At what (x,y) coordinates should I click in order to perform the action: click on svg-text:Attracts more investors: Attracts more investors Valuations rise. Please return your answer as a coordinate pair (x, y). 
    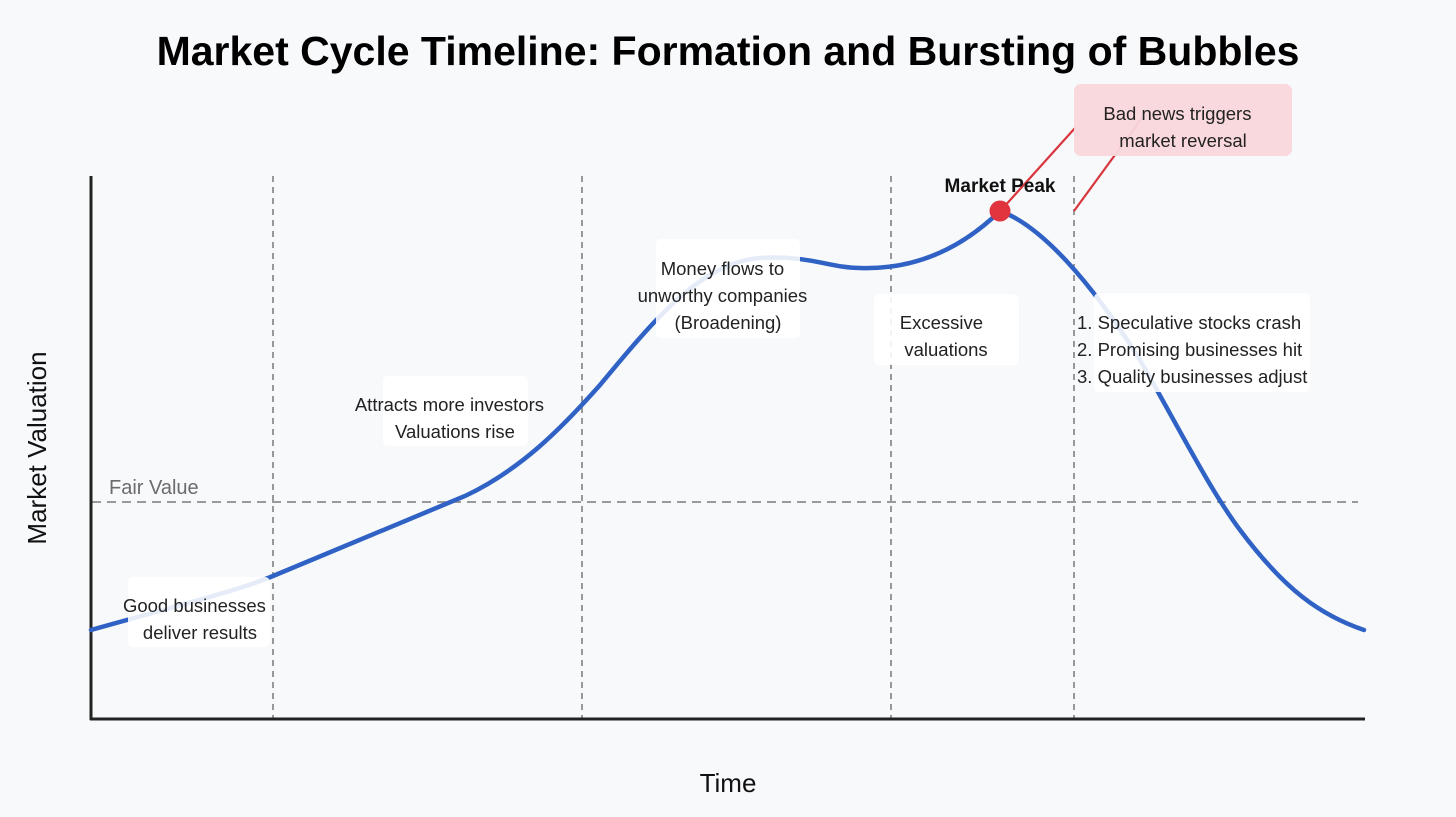
    Looking at the image, I should click on (452, 418).